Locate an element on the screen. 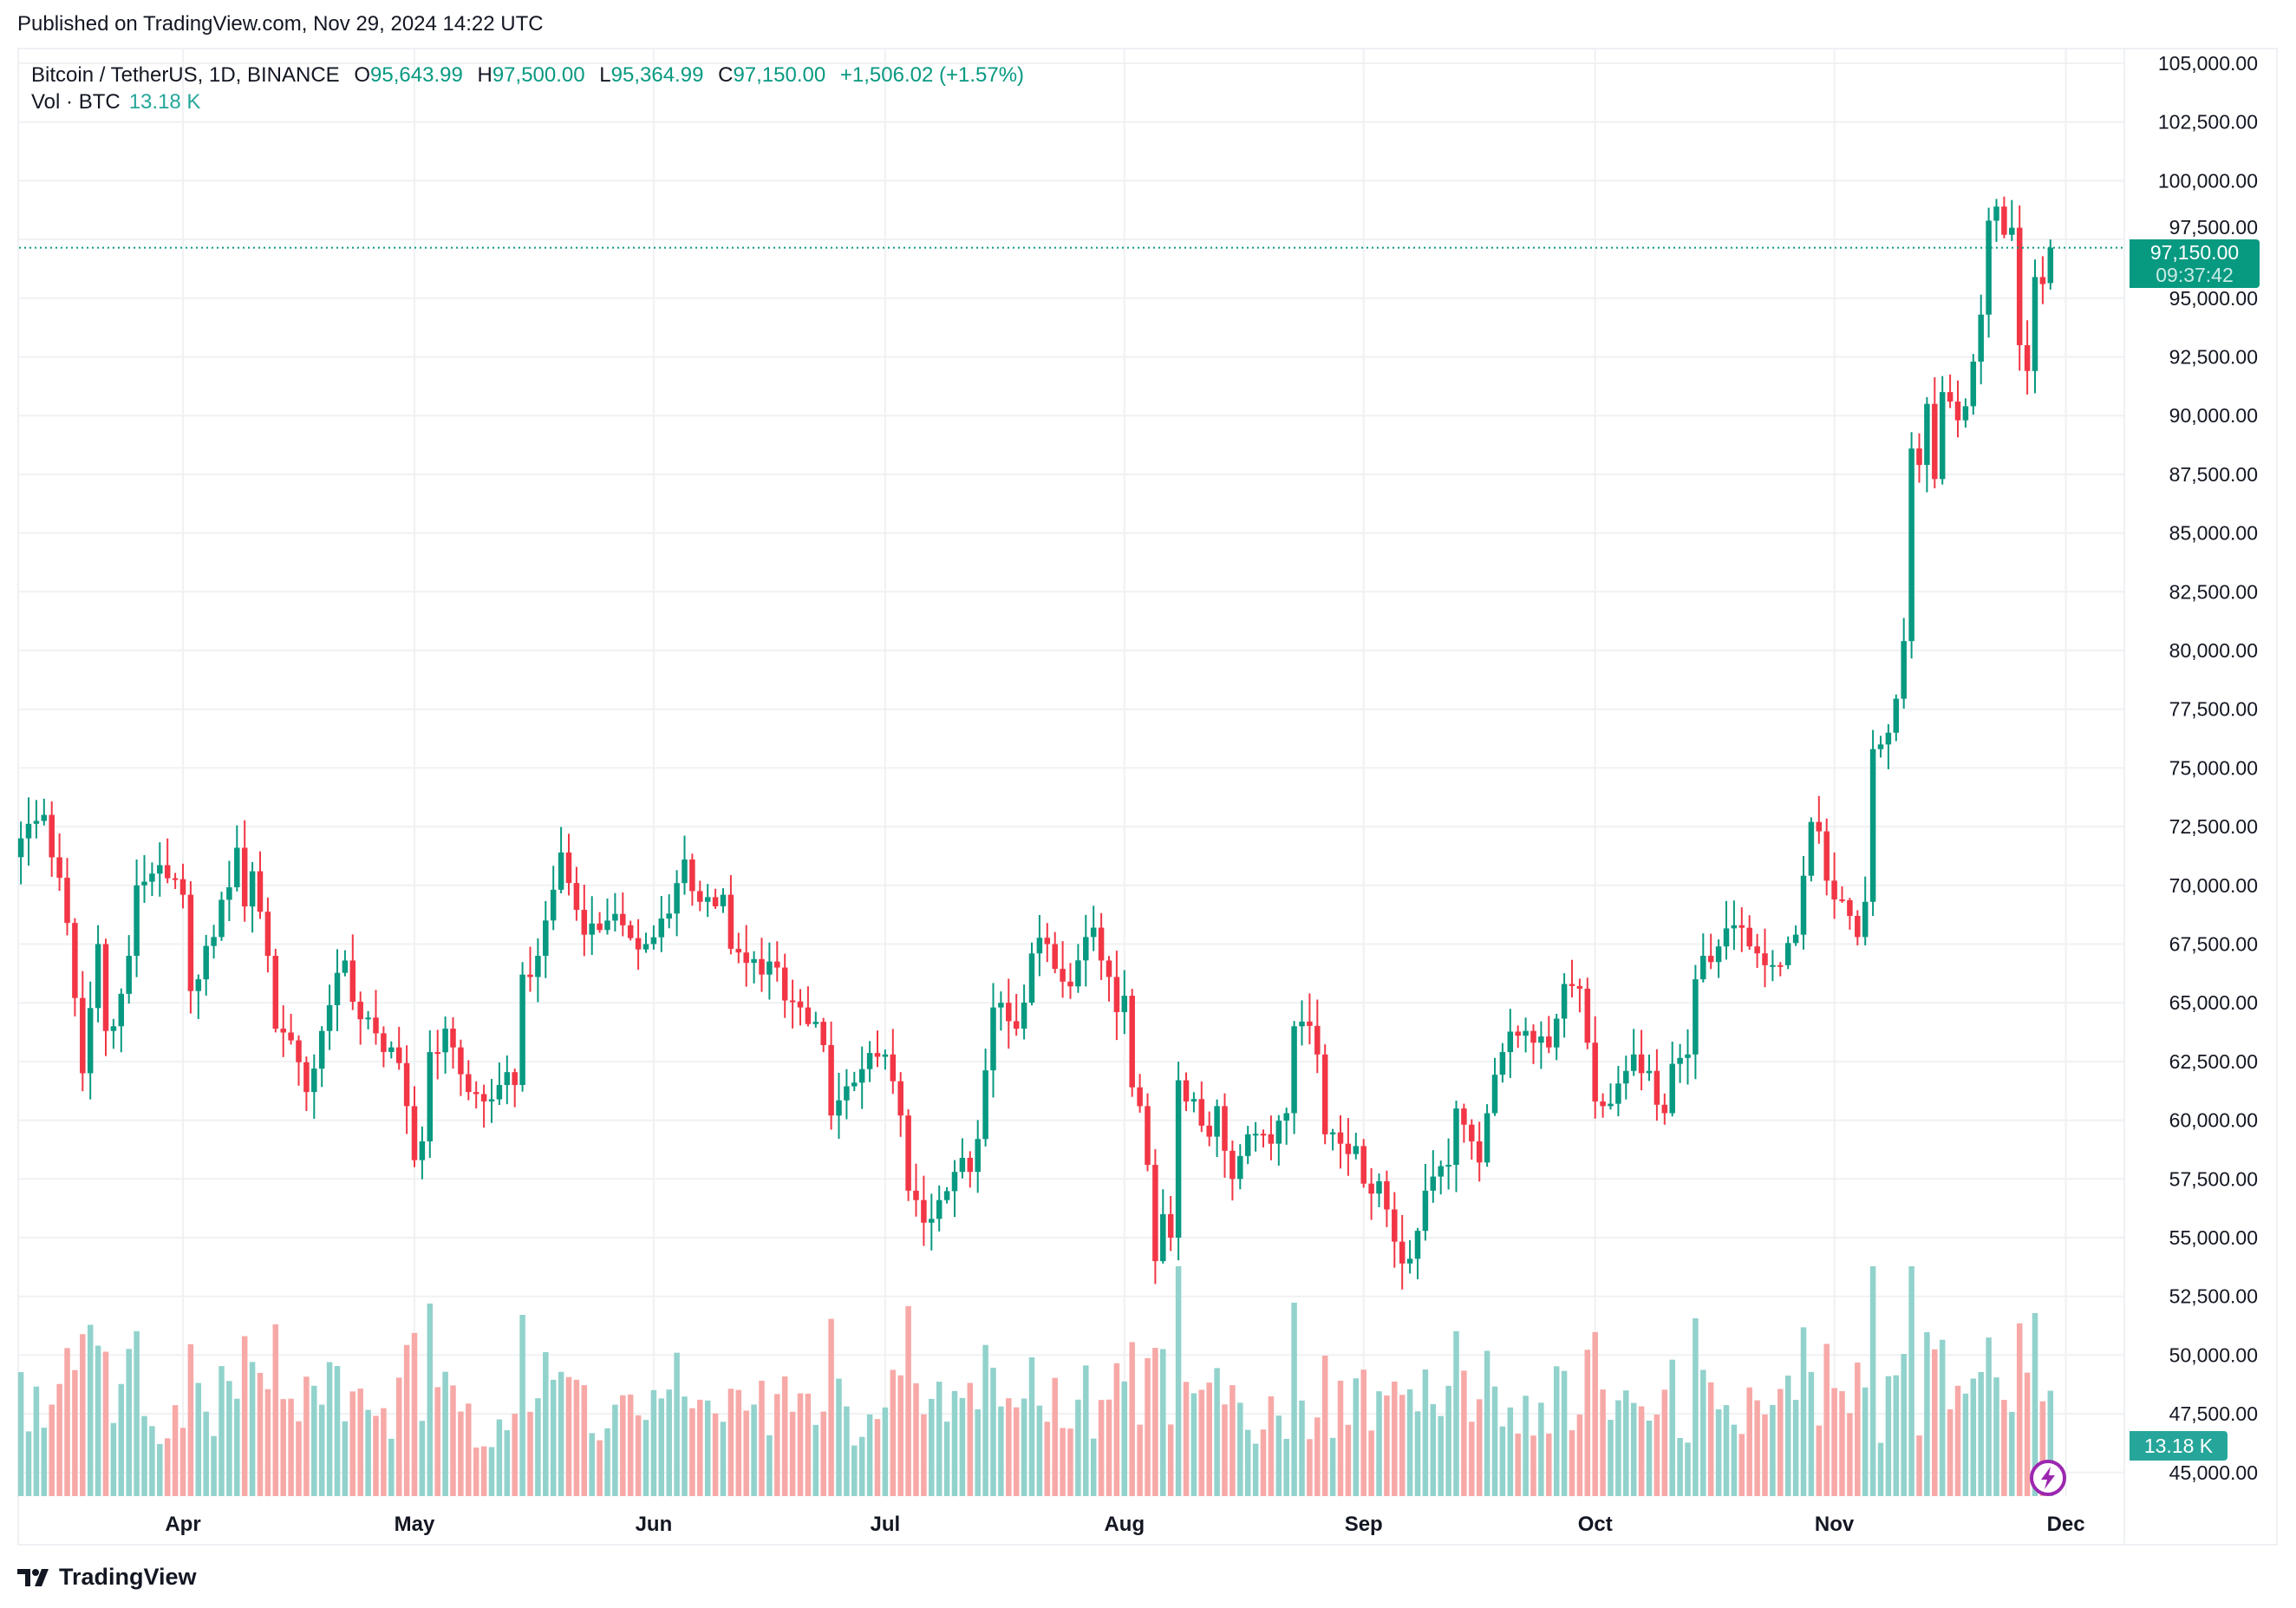 This screenshot has height=1608, width=2296. symbol-title: Bitcoin / TetherUS, 1D, BINANCE is located at coordinates (186, 75).